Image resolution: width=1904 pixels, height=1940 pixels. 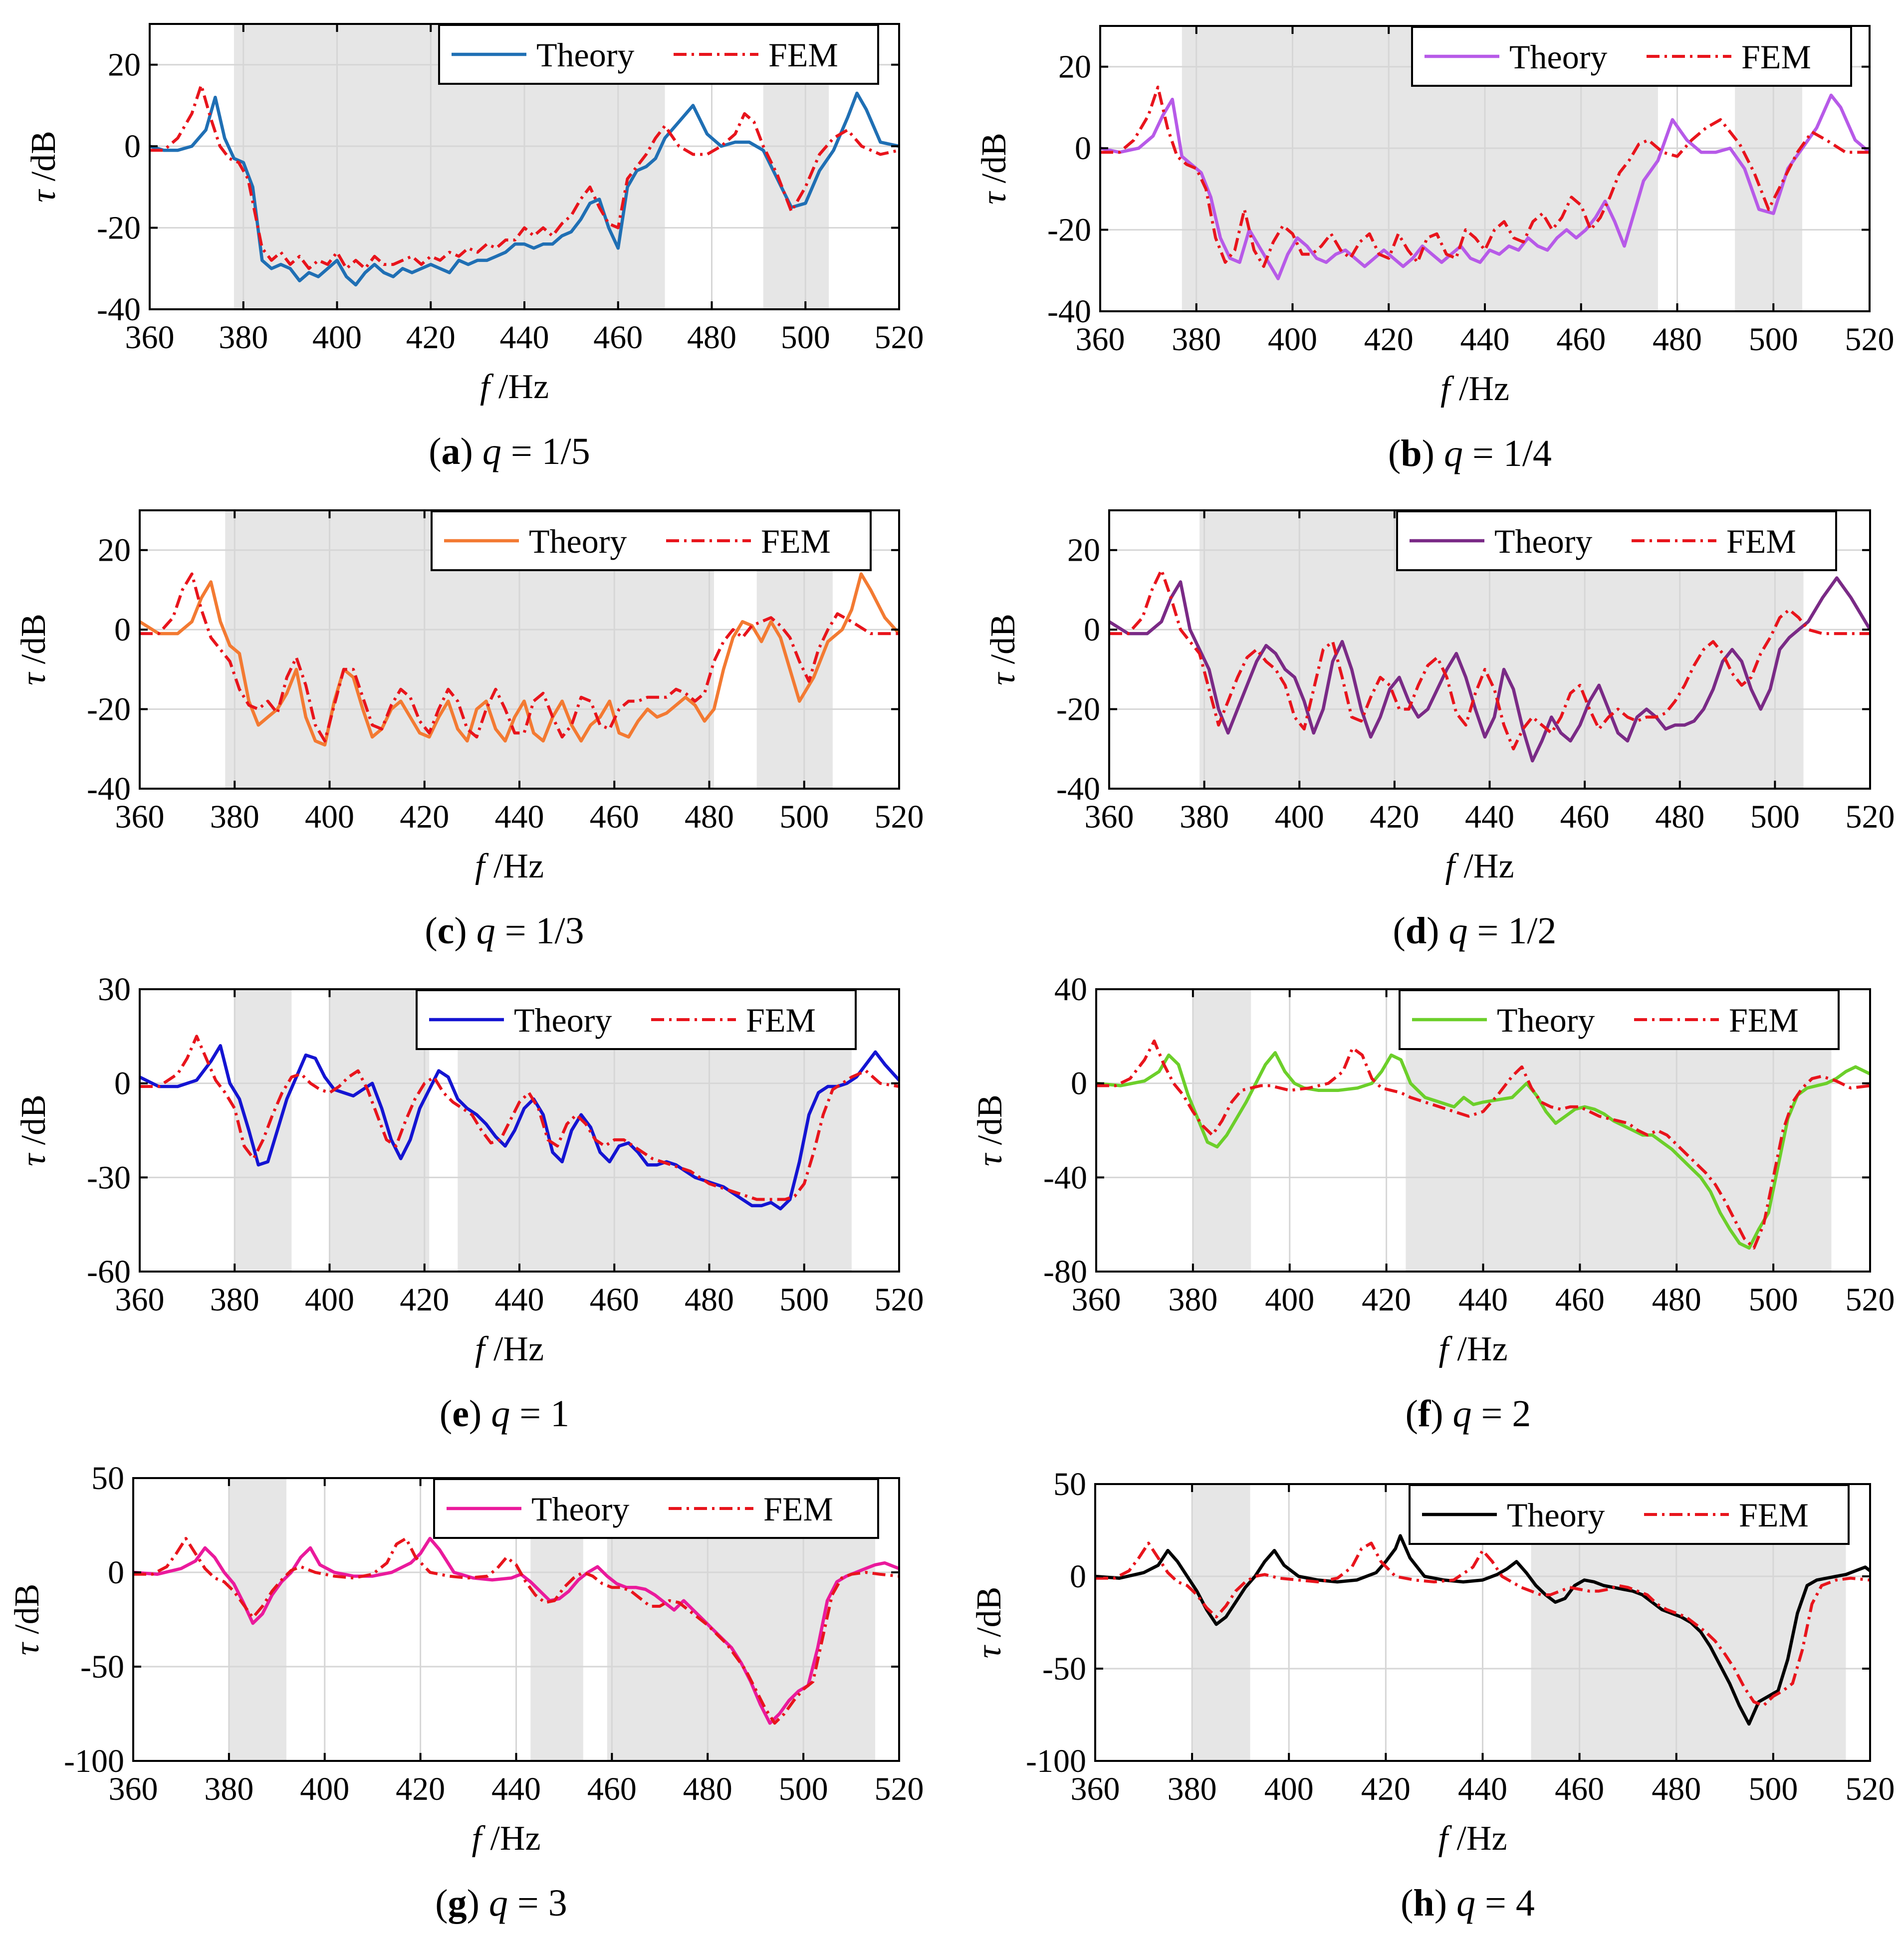 I want to click on panel-caption: (b) q = 1/4, so click(x=1470, y=453).